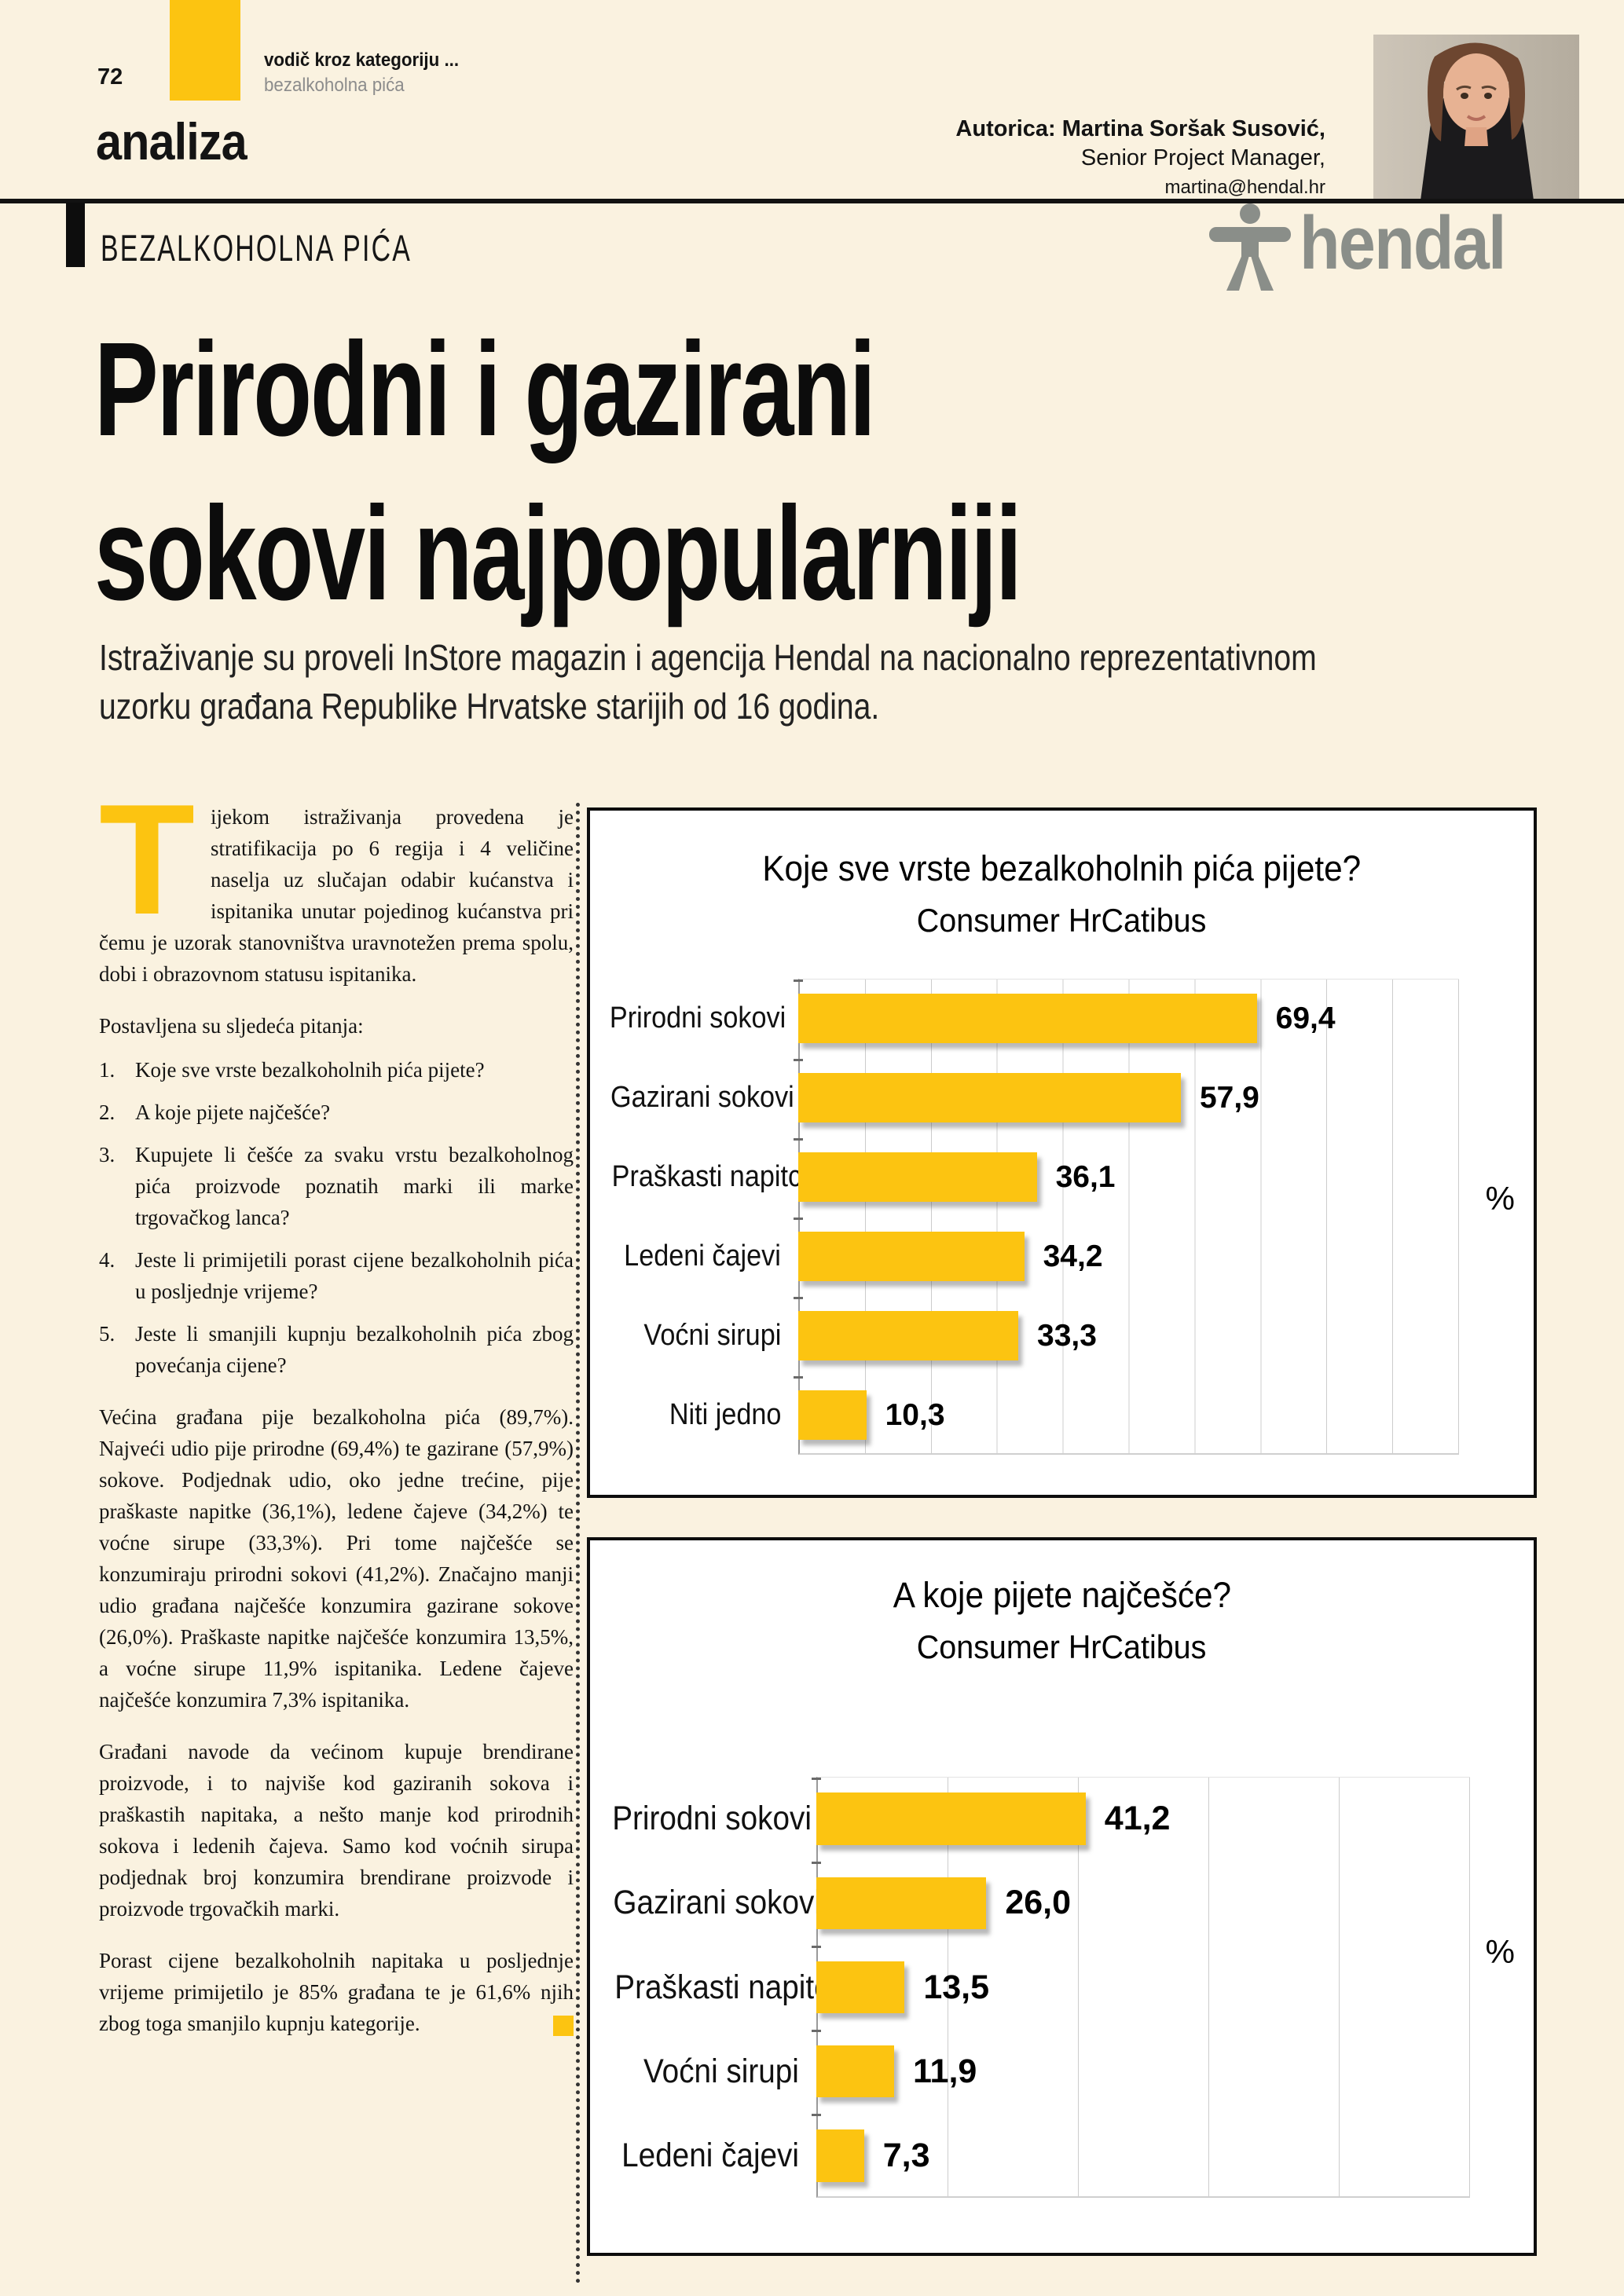 Image resolution: width=1624 pixels, height=2296 pixels. Describe the element at coordinates (1305, 1018) in the screenshot. I see `value-label: 69,4` at that location.